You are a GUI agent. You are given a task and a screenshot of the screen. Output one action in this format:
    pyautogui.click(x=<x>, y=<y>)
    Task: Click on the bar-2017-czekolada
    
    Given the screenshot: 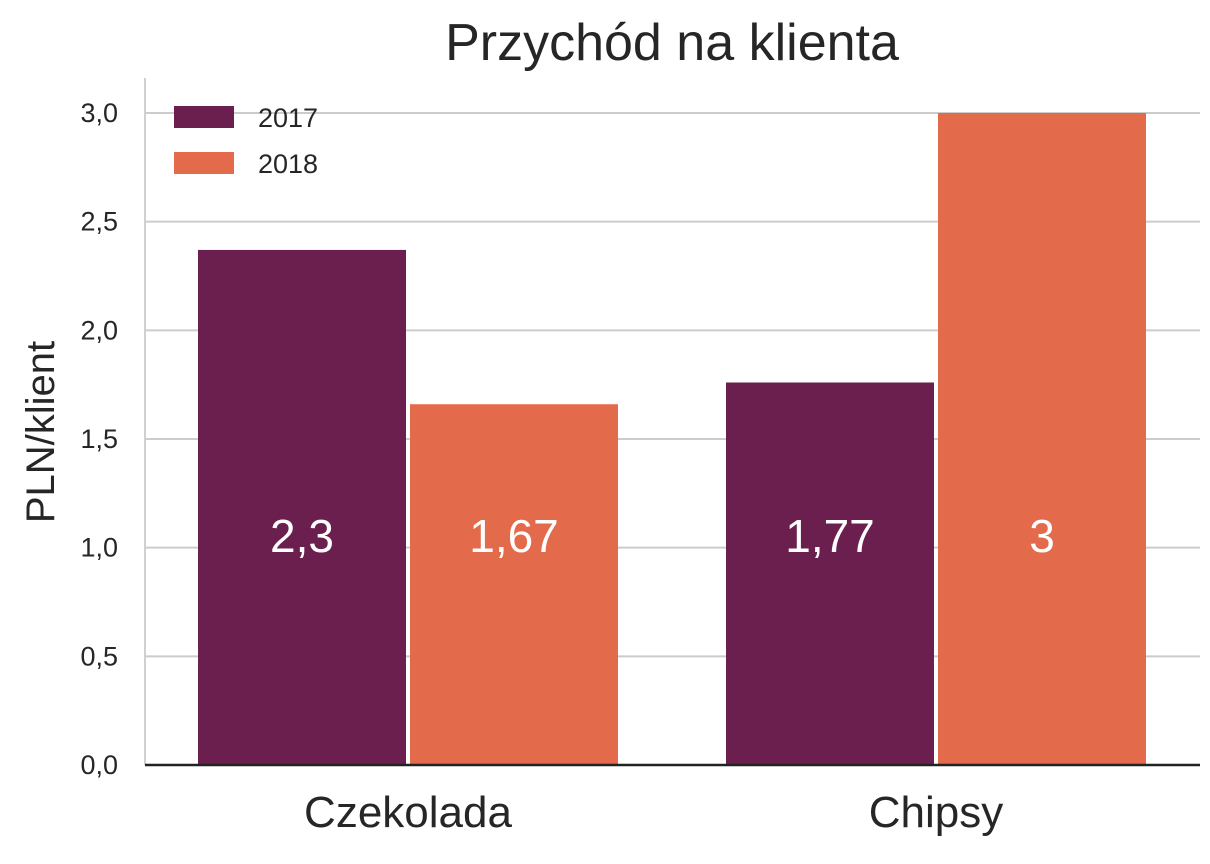 What is the action you would take?
    pyautogui.click(x=302, y=507)
    